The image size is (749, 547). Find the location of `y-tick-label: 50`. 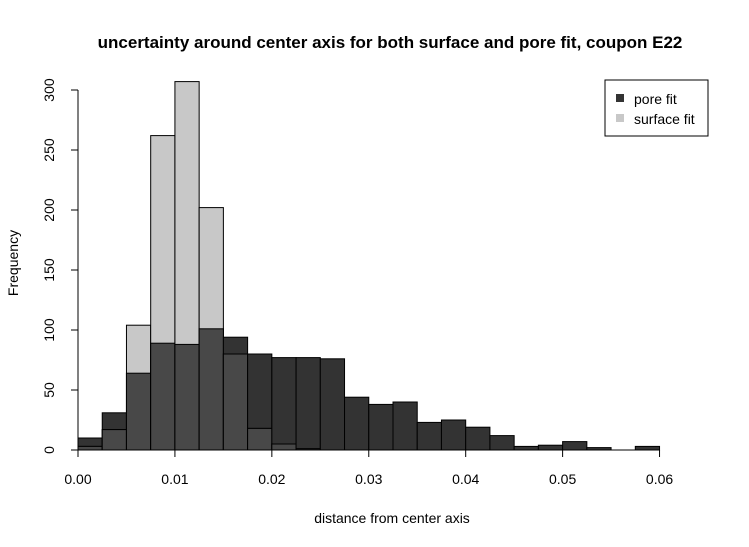

y-tick-label: 50 is located at coordinates (49, 390).